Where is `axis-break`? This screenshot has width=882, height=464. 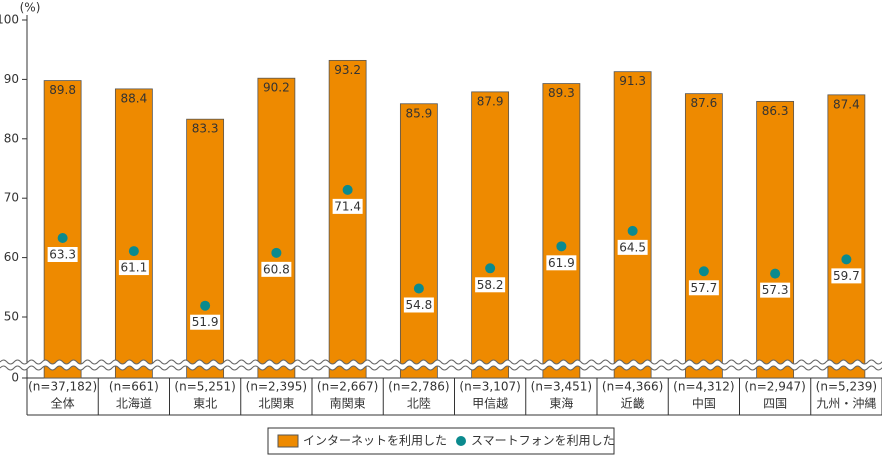
axis-break is located at coordinates (441, 365).